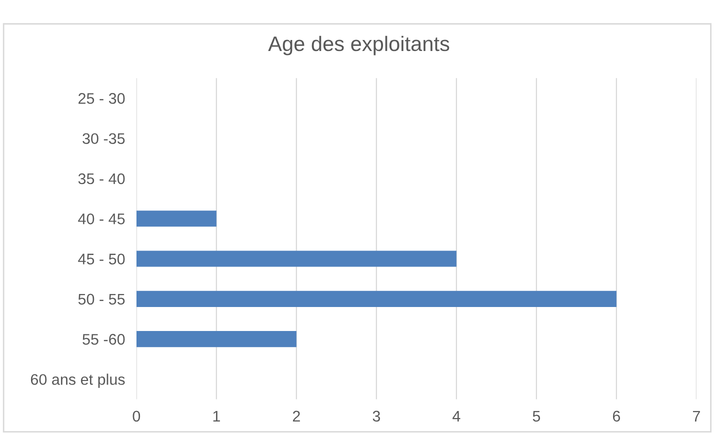  What do you see at coordinates (103, 339) in the screenshot?
I see `y-tick-label: 55 -60` at bounding box center [103, 339].